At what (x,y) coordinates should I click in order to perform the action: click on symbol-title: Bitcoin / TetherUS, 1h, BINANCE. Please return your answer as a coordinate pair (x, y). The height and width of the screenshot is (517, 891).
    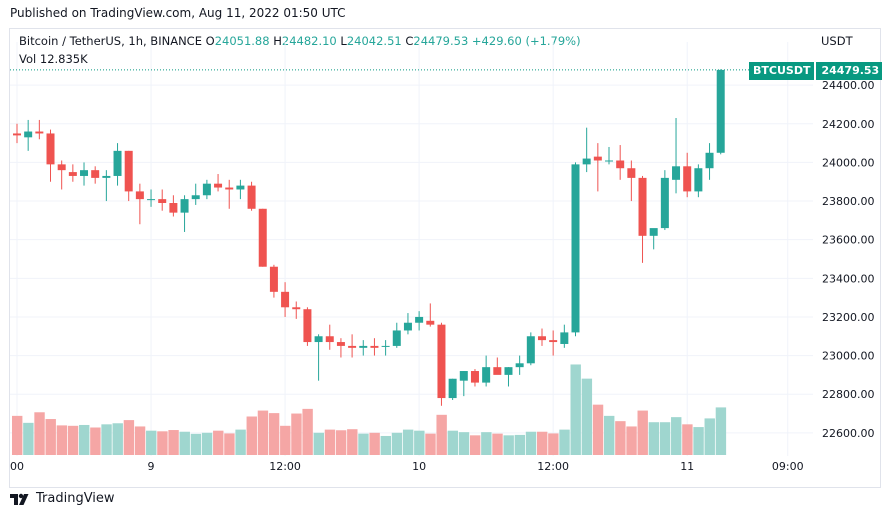
    Looking at the image, I should click on (110, 41).